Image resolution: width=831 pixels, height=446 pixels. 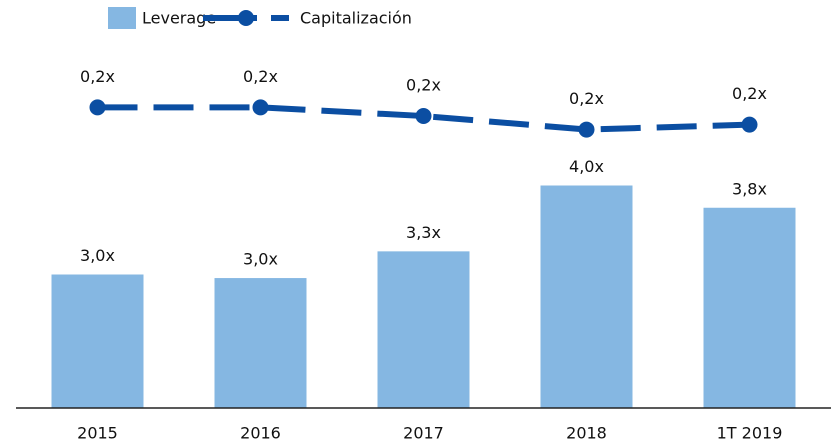 I want to click on data-label: 3,8x, so click(x=749, y=188).